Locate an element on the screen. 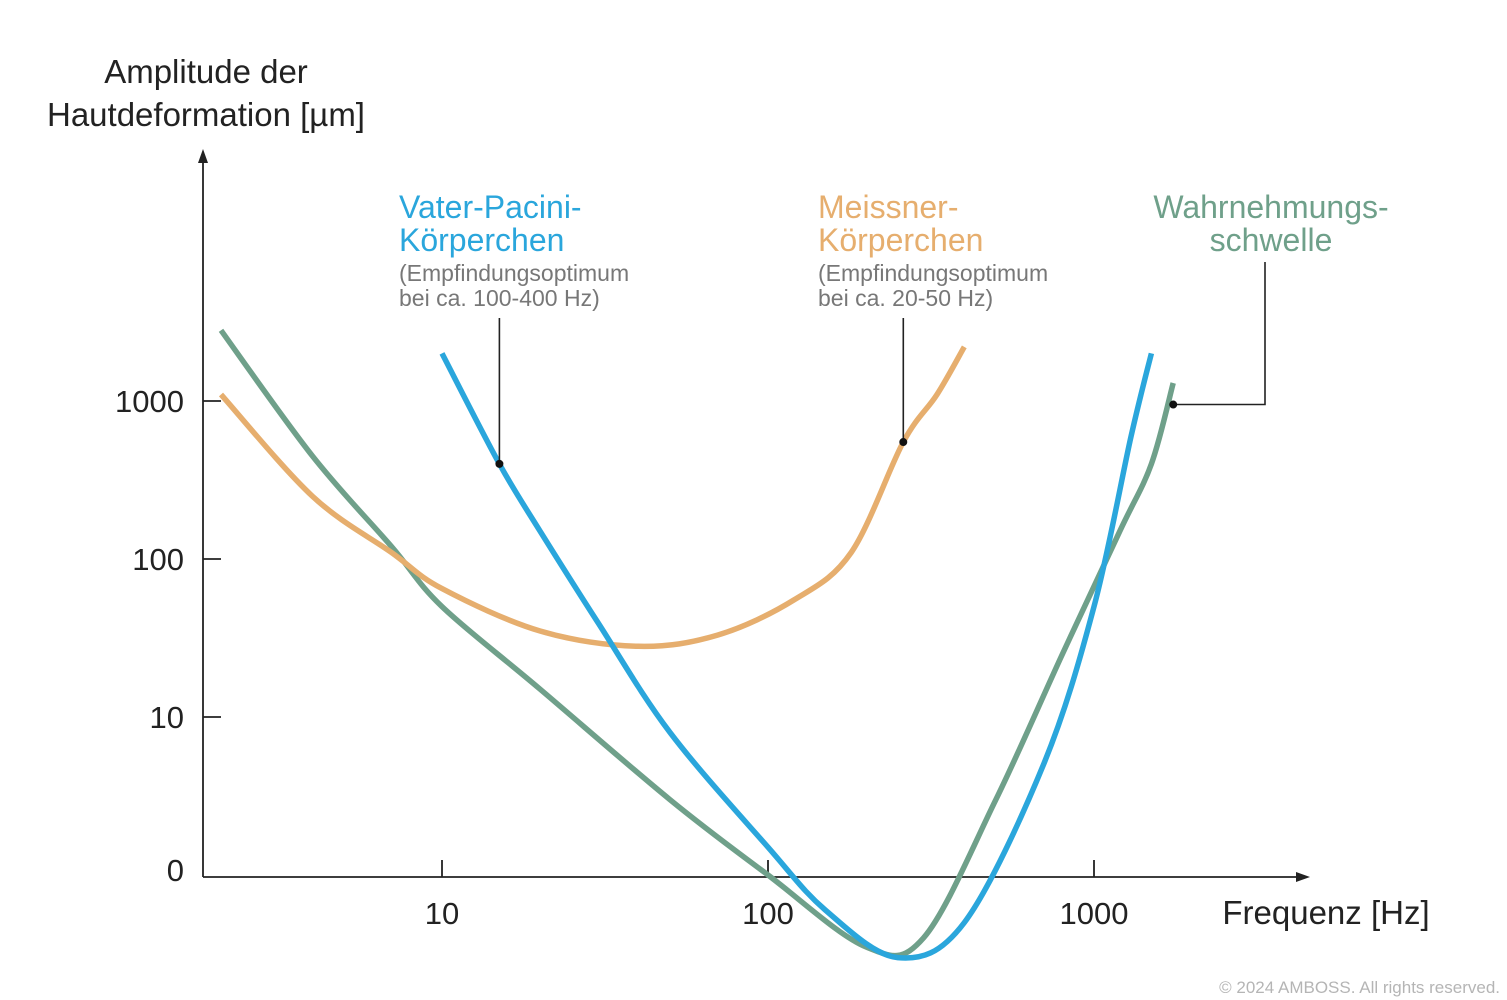  label-pacini-line-2: Körperchen is located at coordinates (481, 240).